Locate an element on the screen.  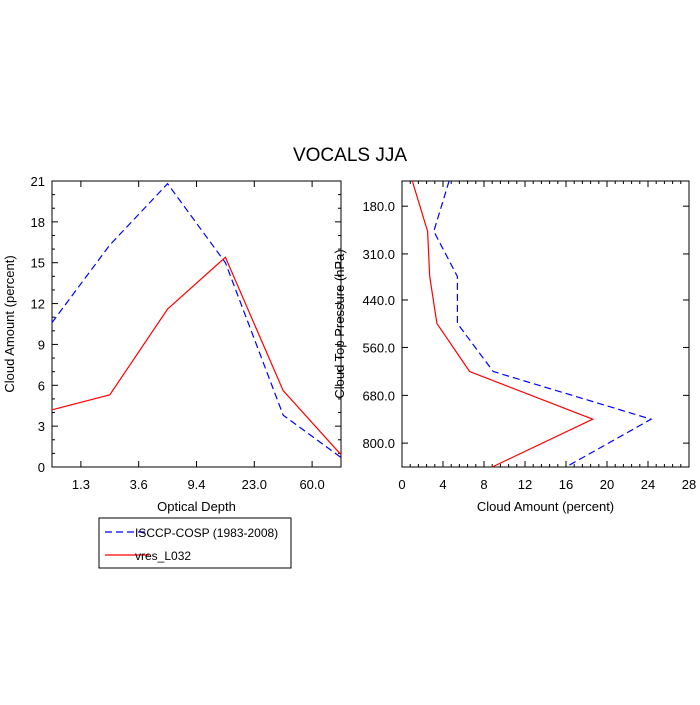
right-series-model-line is located at coordinates (503, 324).